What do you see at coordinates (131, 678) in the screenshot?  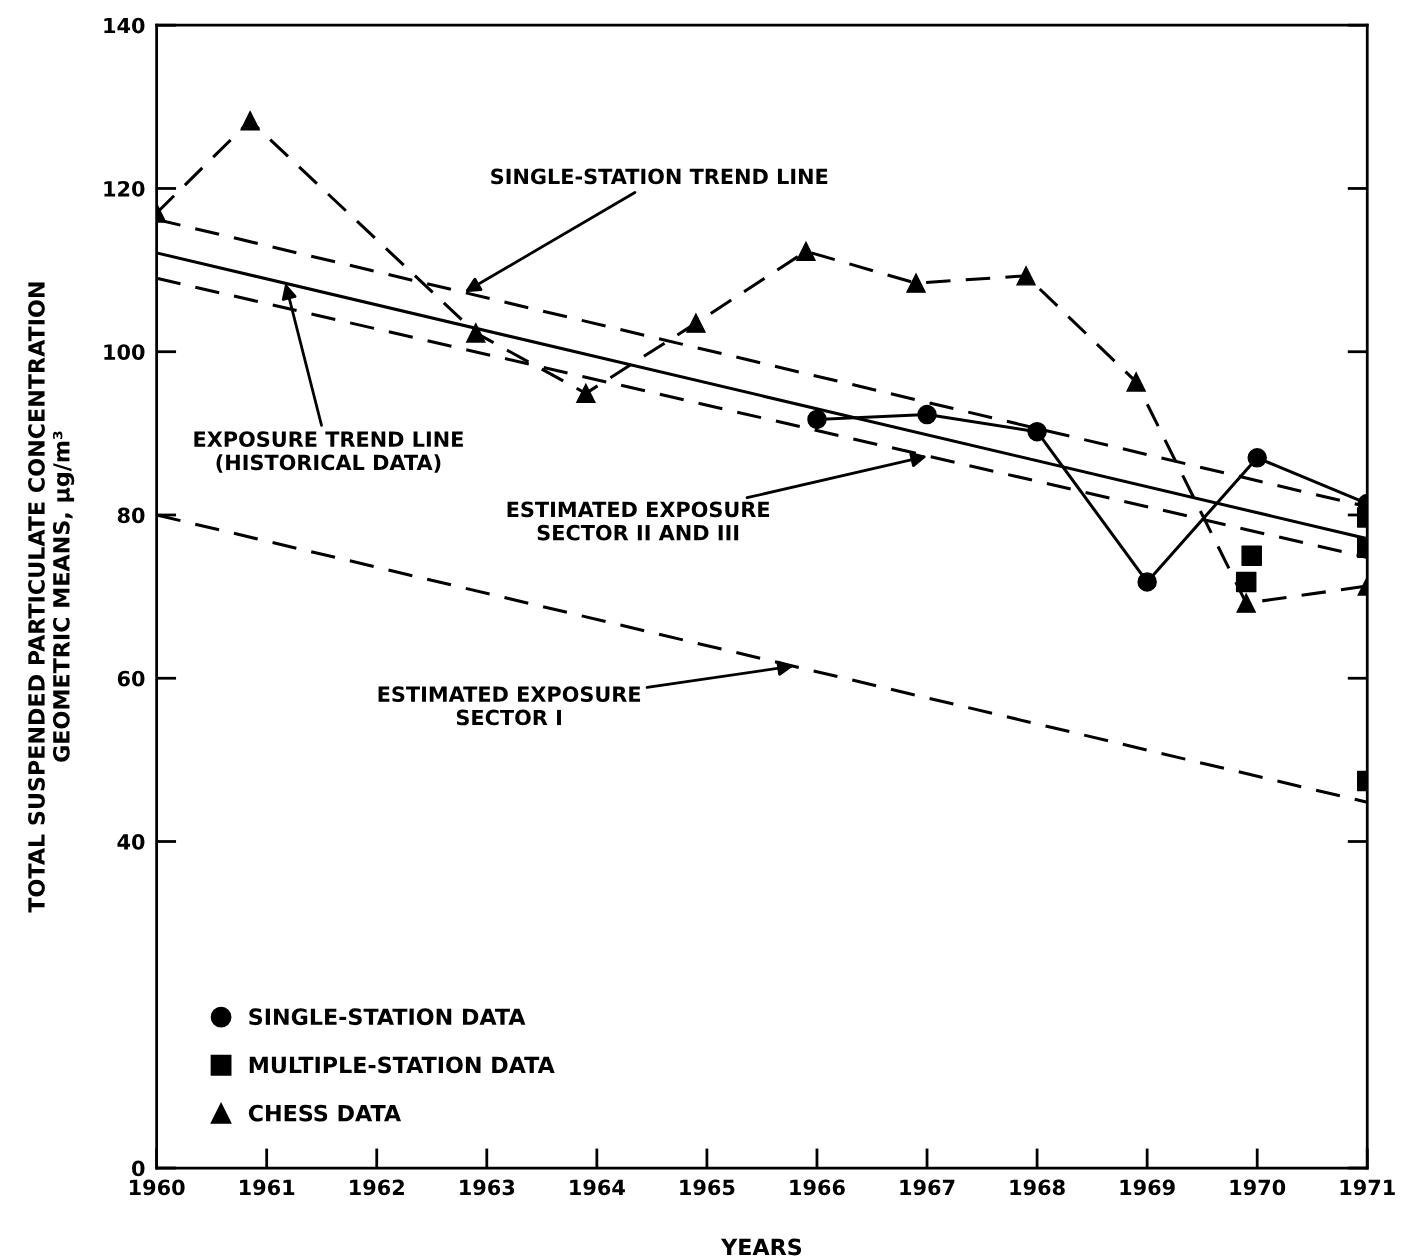 I see `y-tick-label: 60` at bounding box center [131, 678].